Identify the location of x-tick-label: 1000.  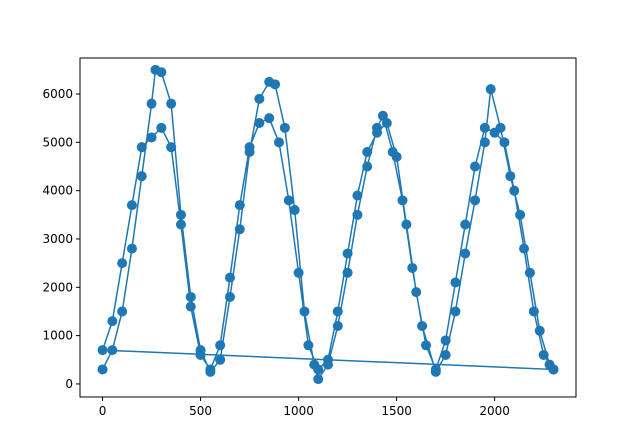
(298, 411).